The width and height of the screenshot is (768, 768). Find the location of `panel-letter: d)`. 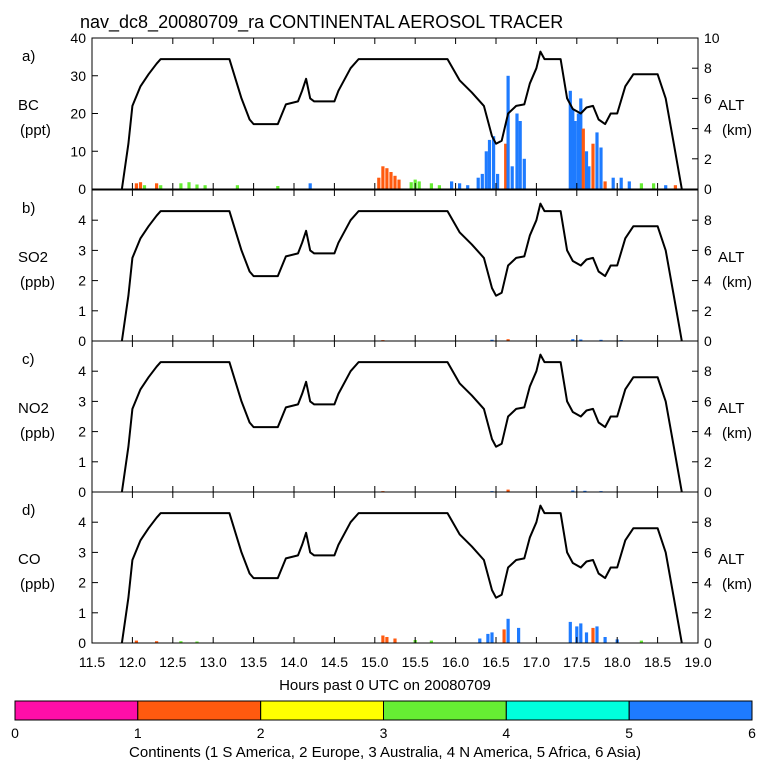

panel-letter: d) is located at coordinates (28, 510).